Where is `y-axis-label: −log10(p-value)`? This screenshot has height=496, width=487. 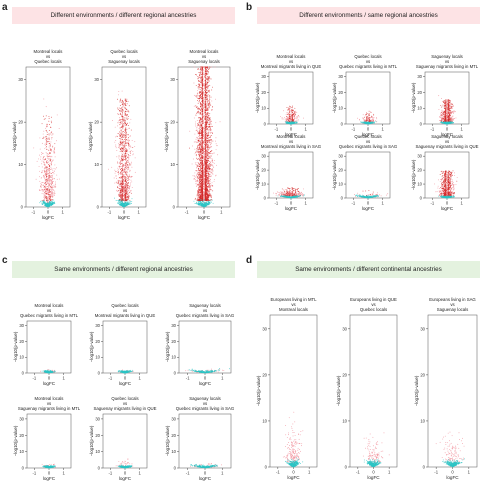
y-axis-label: −log10(p-value) is located at coordinates (90, 136).